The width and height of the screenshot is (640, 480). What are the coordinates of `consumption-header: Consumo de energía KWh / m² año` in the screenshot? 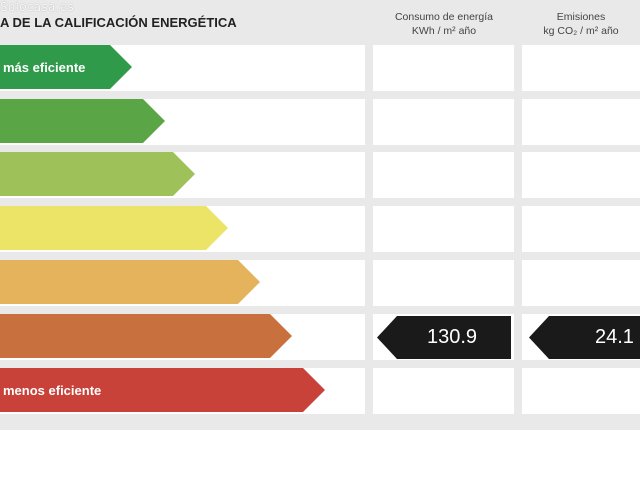 It's located at (444, 24).